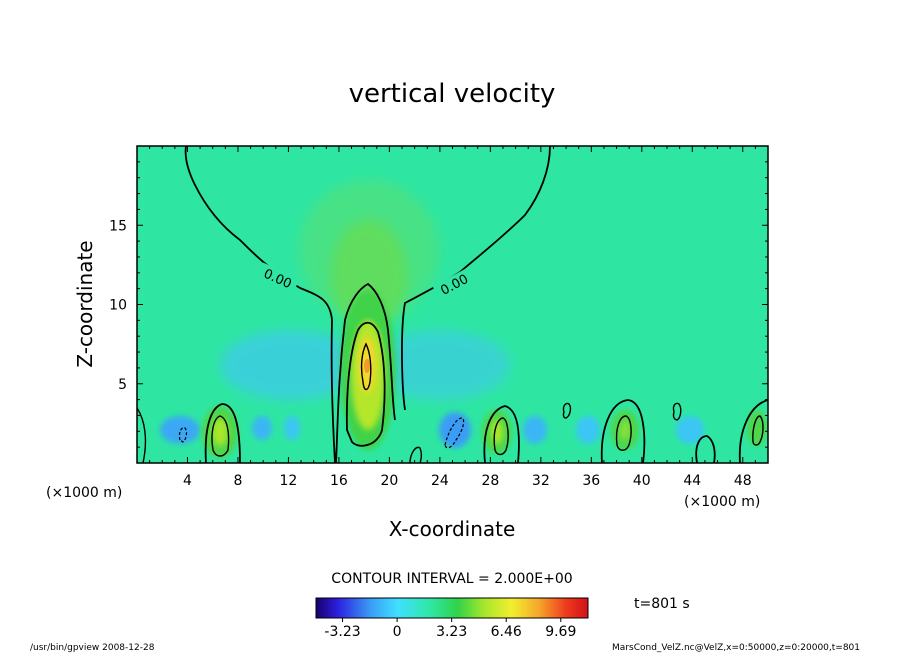 The height and width of the screenshot is (654, 904). Describe the element at coordinates (367, 366) in the screenshot. I see `updraft-max` at that location.